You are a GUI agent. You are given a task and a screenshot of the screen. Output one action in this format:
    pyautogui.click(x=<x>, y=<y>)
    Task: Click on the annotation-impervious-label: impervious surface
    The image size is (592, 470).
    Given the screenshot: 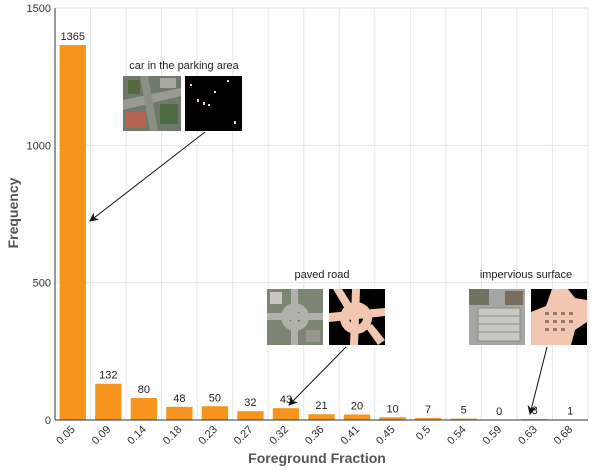 What is the action you would take?
    pyautogui.click(x=526, y=275)
    